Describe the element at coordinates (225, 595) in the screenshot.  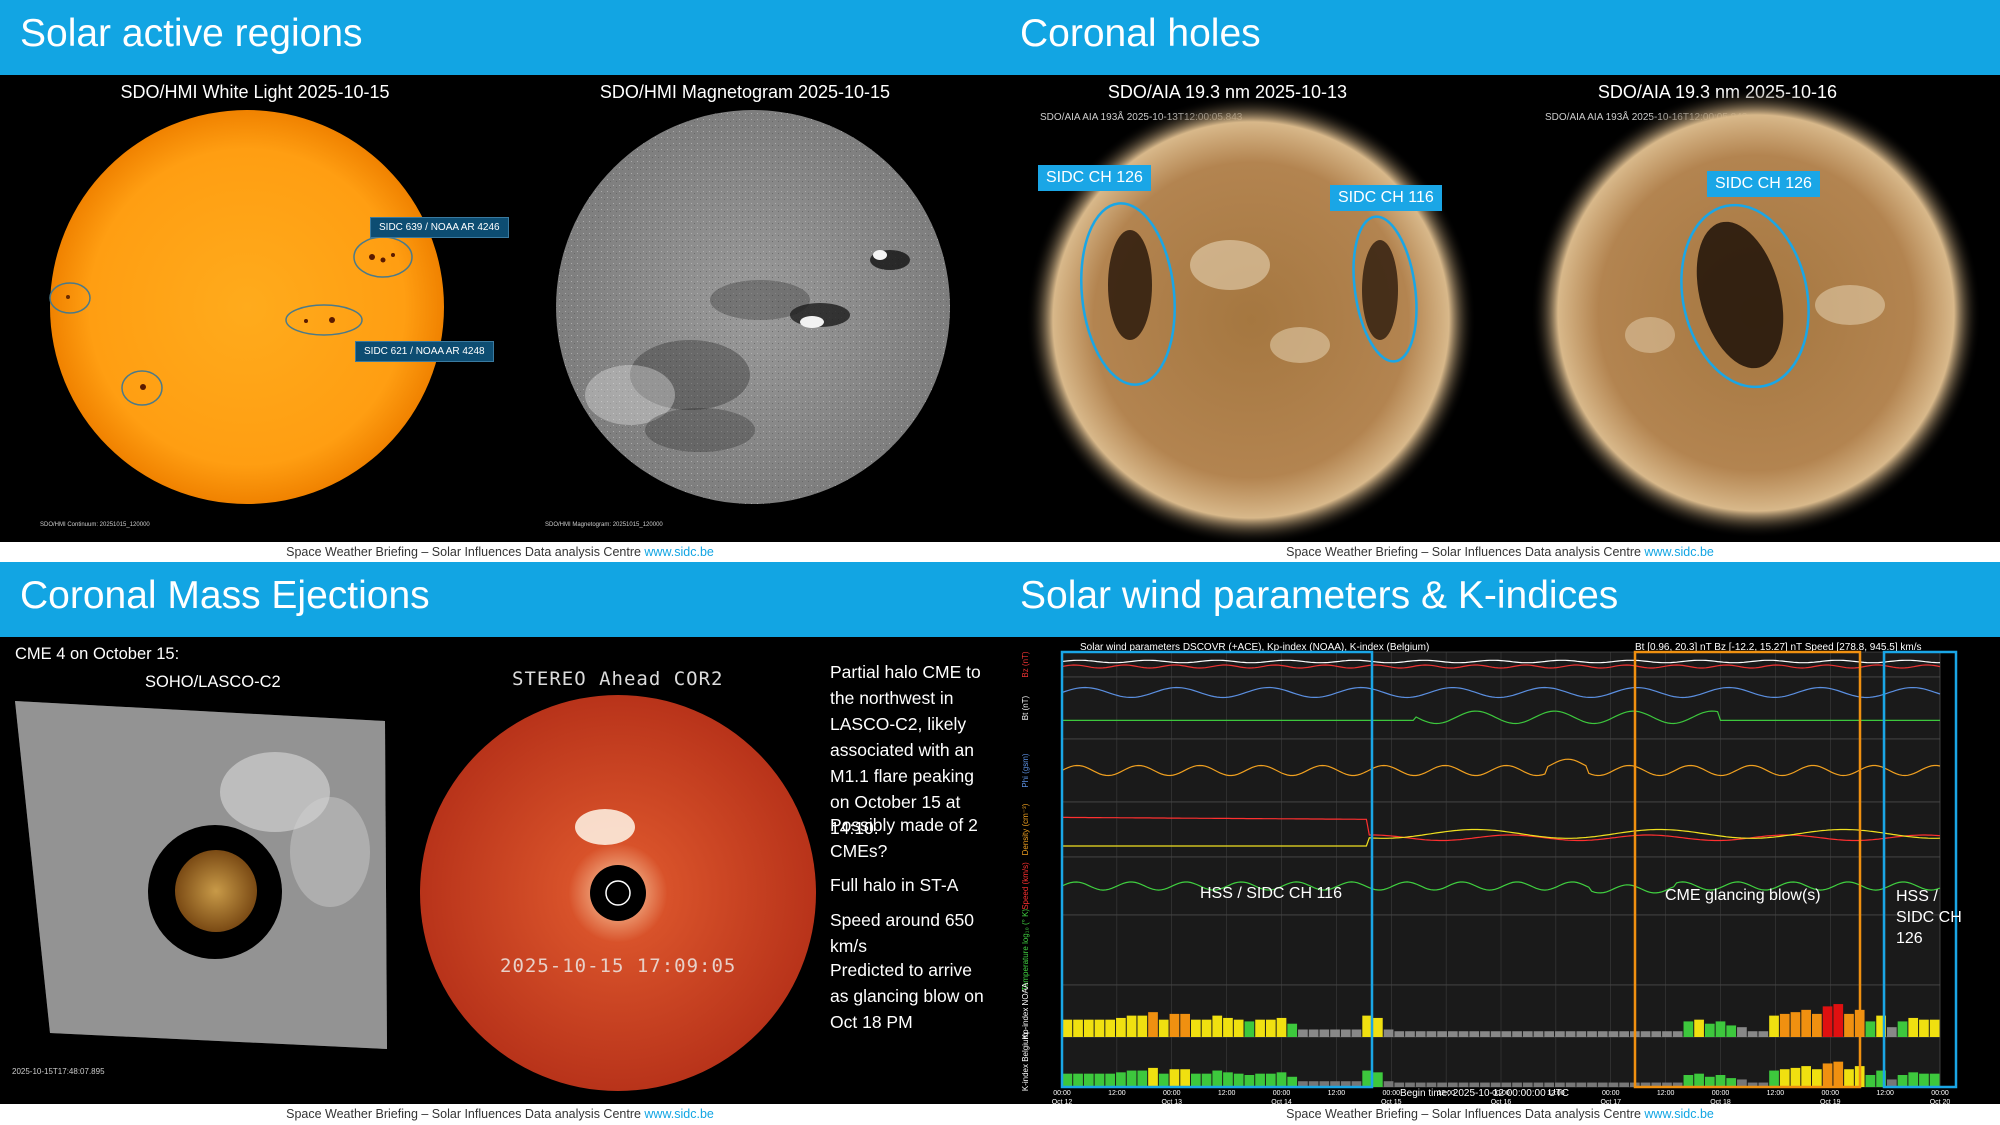
I see `section-title: Coronal Mass Ejections` at that location.